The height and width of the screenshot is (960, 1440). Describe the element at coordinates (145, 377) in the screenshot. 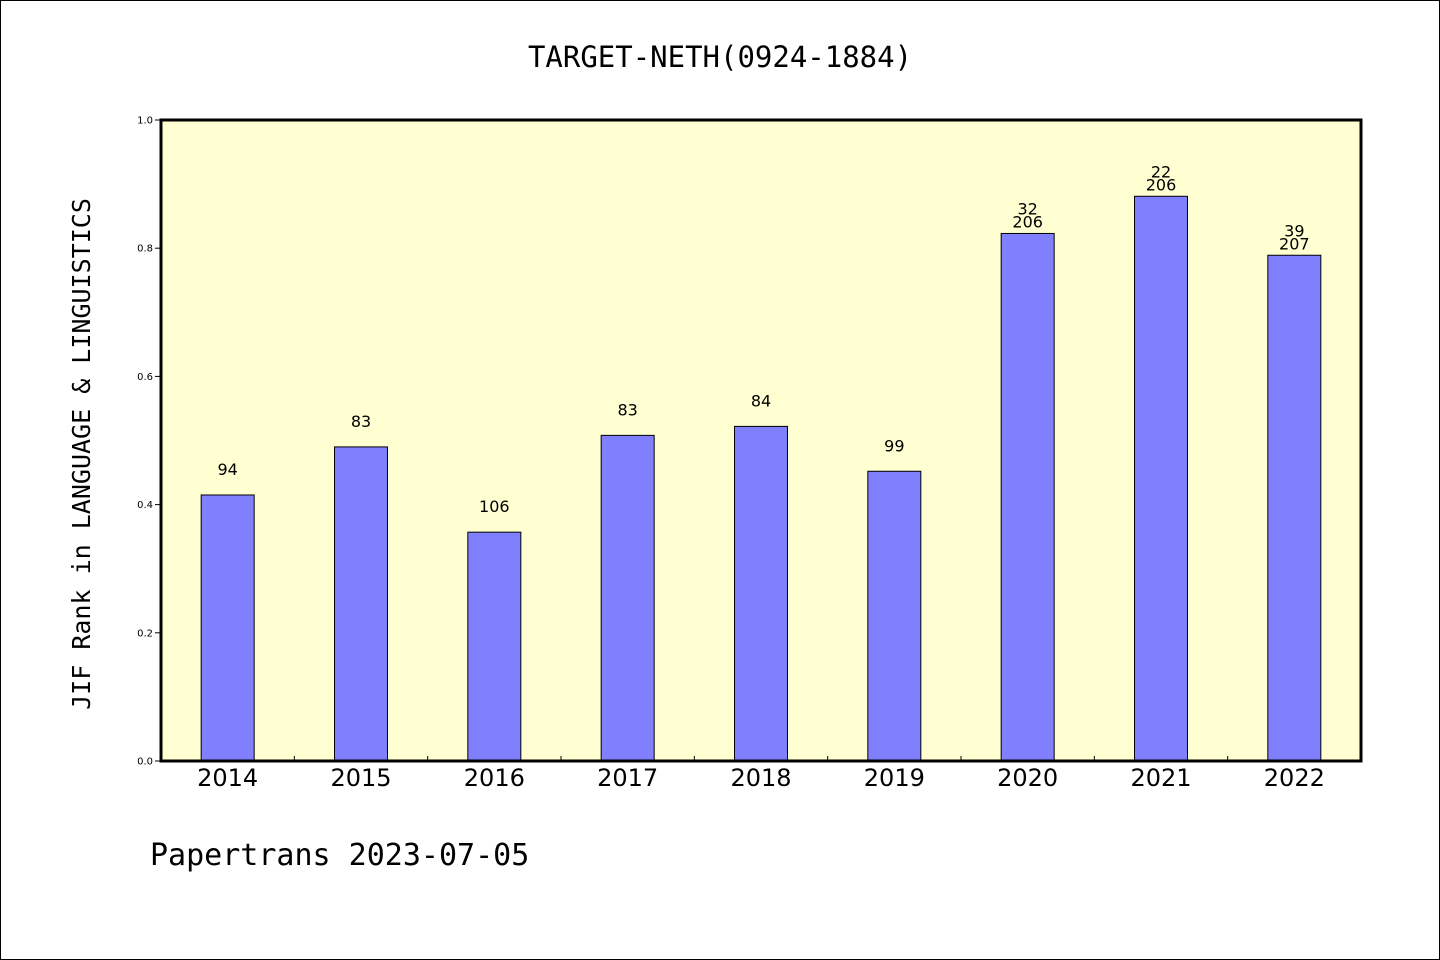

I see `y-tick-label: 0.6` at that location.